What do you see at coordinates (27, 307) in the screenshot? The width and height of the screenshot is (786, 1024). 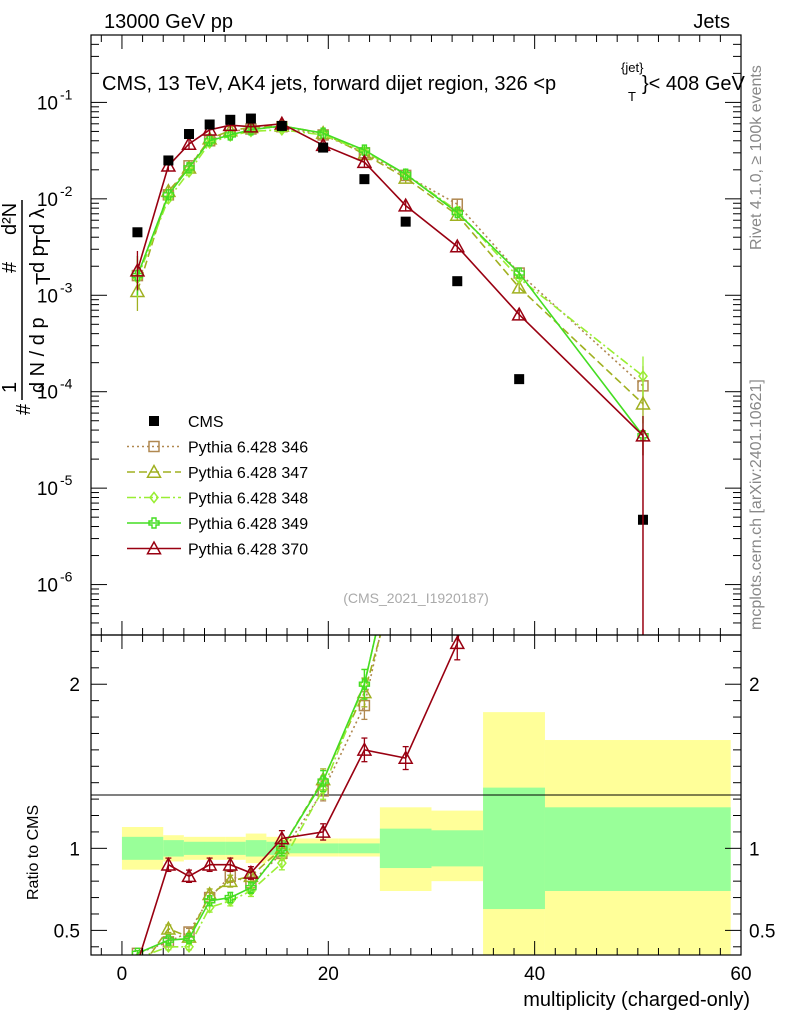 I see `y-axis-label-main: # 1 d N / d p T # d p T d²N d λ` at bounding box center [27, 307].